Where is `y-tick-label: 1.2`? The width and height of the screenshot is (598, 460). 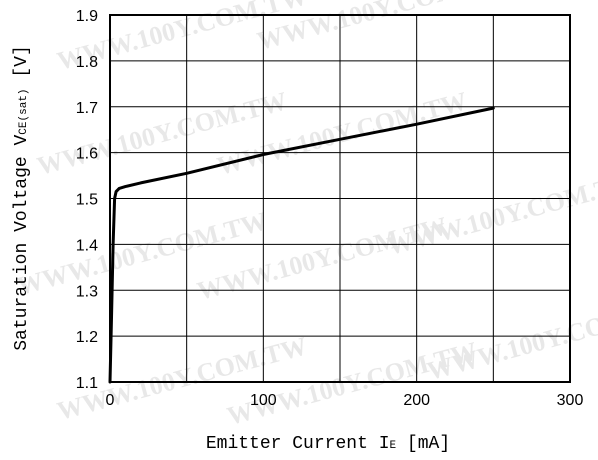
y-tick-label: 1.2 is located at coordinates (87, 337).